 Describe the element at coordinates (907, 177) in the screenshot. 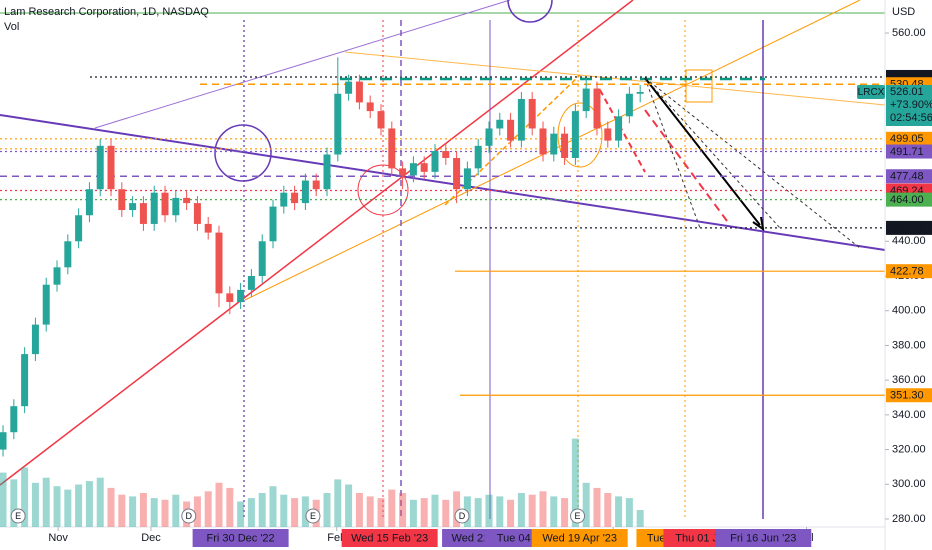

I see `price-label: 477.48` at that location.